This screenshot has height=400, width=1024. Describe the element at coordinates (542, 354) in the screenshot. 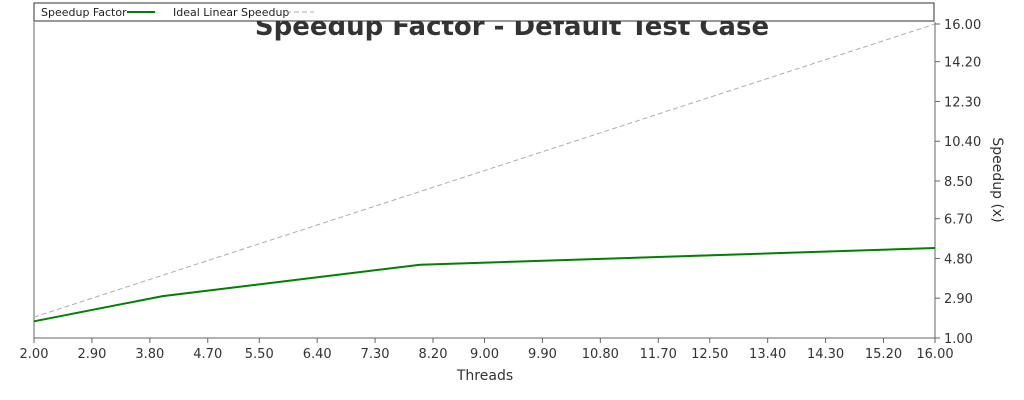

I see `x-tick-label: 9.90` at that location.